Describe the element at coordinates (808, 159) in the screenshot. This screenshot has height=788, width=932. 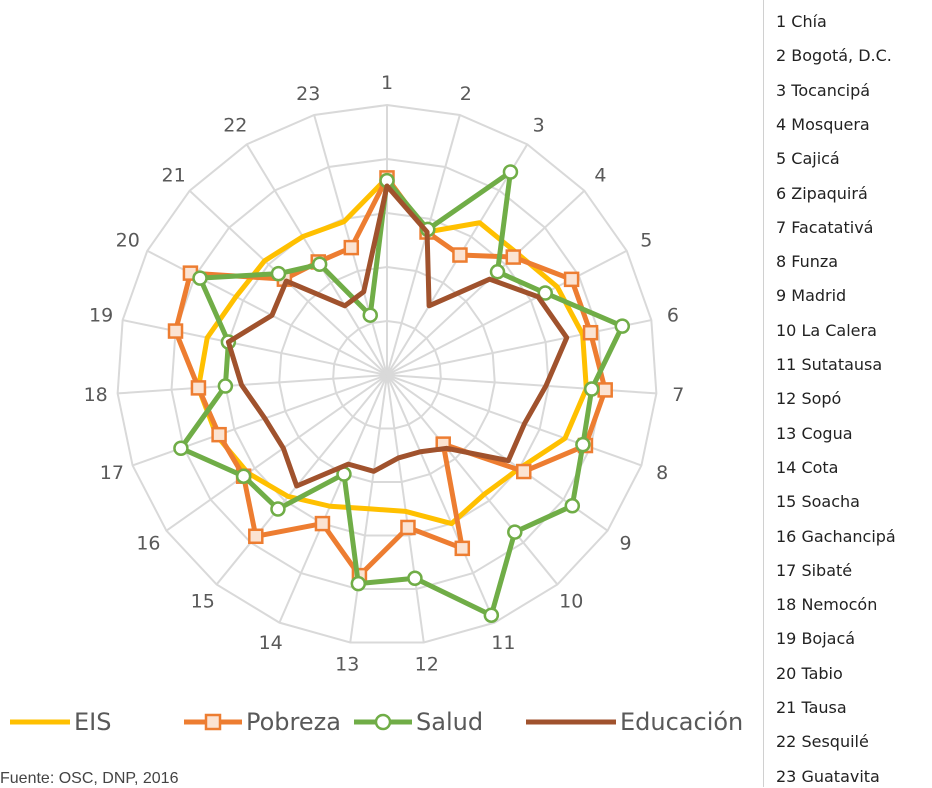
I see `municipality-legend-item: 5 Cajicá` at that location.